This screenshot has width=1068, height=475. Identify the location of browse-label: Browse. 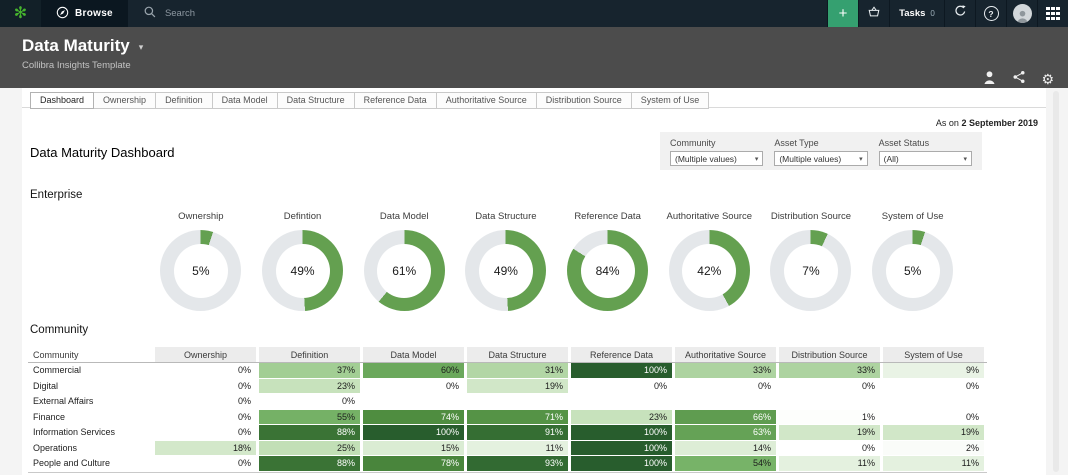
(94, 13).